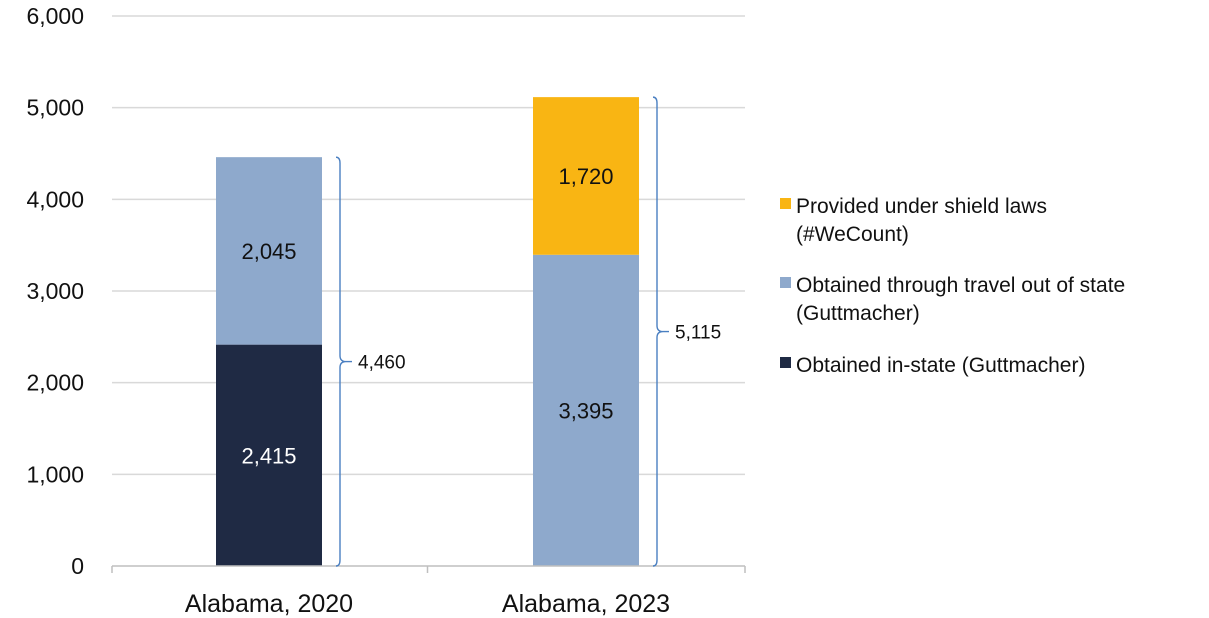 This screenshot has width=1209, height=618. I want to click on y-tick-label: 6,000, so click(55, 16).